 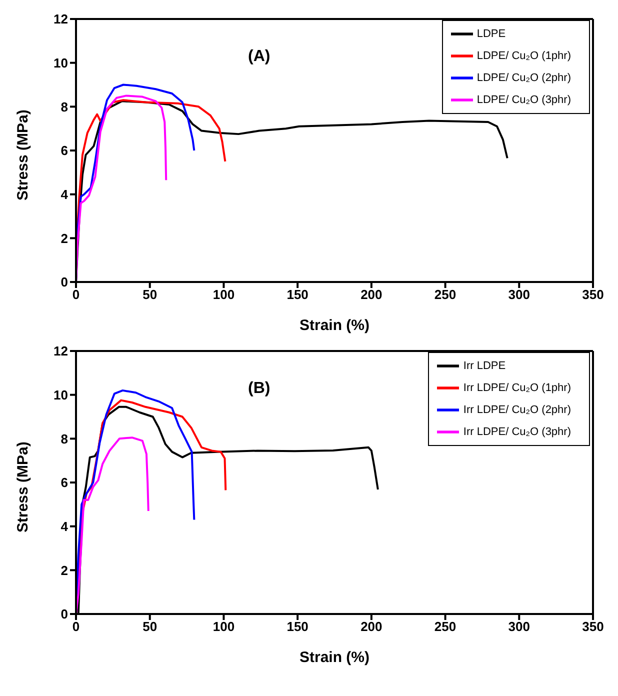 I want to click on legend-label: Irr LDPE/ Cu₂O (3phr), so click(x=517, y=432).